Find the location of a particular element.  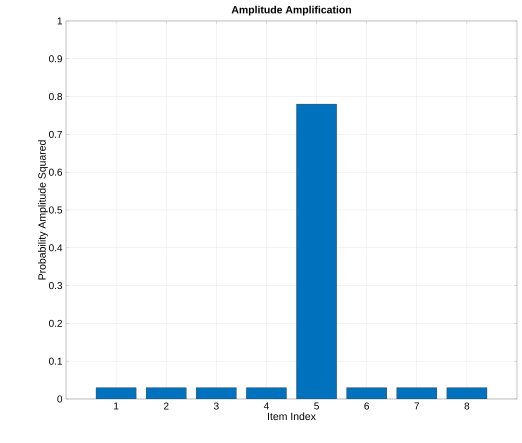

y-tick-label: 0.3 is located at coordinates (55, 286).